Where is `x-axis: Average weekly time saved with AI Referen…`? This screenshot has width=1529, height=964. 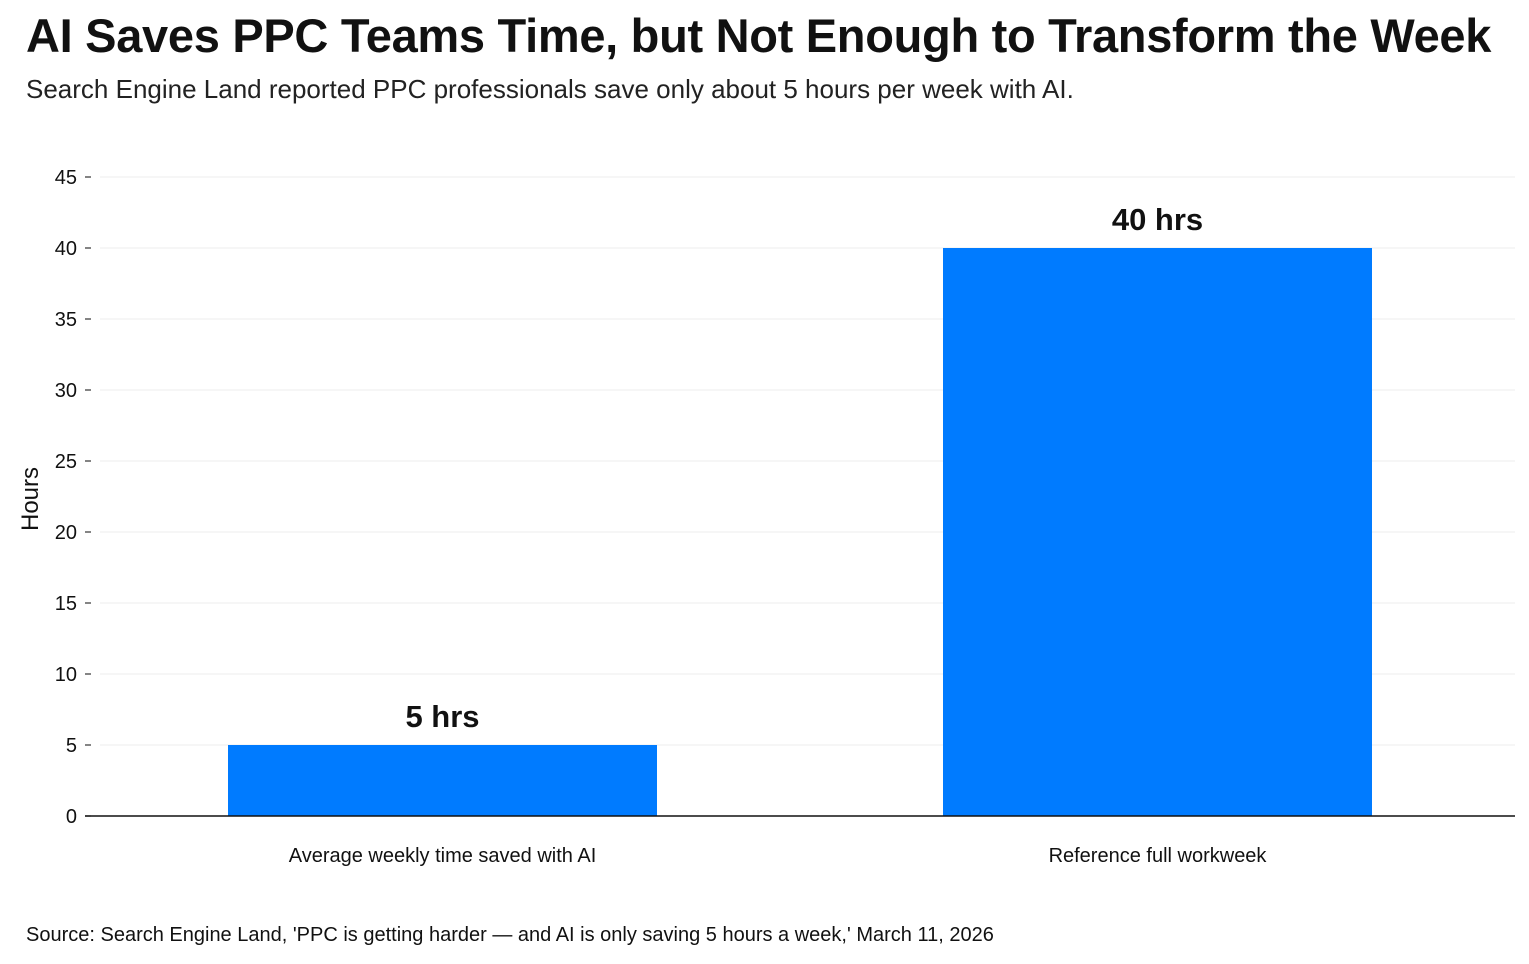
x-axis: Average weekly time saved with AI Referen… is located at coordinates (800, 841).